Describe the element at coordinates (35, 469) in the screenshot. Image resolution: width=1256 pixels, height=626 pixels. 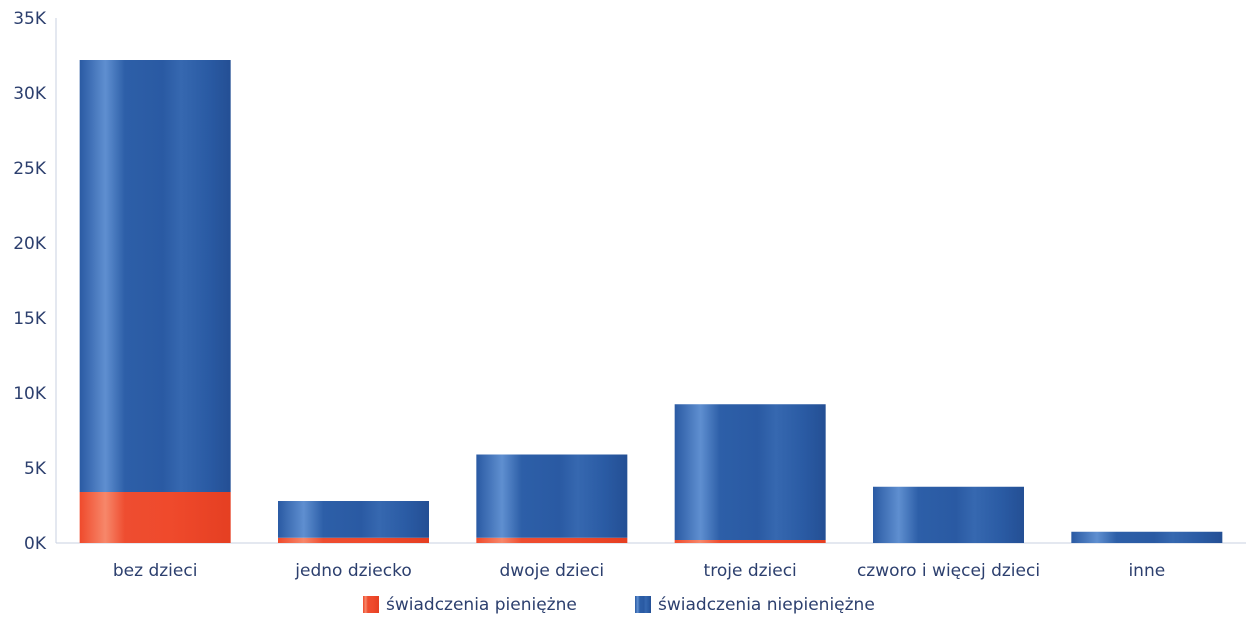
I see `y-tick-label: 5K` at that location.